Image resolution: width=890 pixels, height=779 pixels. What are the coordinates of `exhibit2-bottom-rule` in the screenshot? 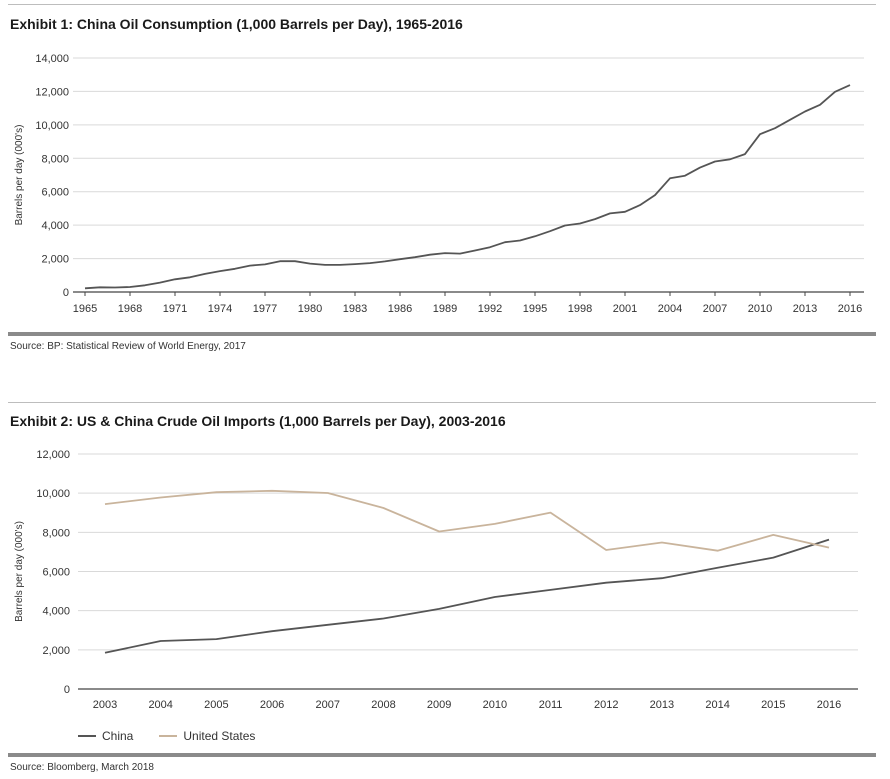 It's located at (442, 755).